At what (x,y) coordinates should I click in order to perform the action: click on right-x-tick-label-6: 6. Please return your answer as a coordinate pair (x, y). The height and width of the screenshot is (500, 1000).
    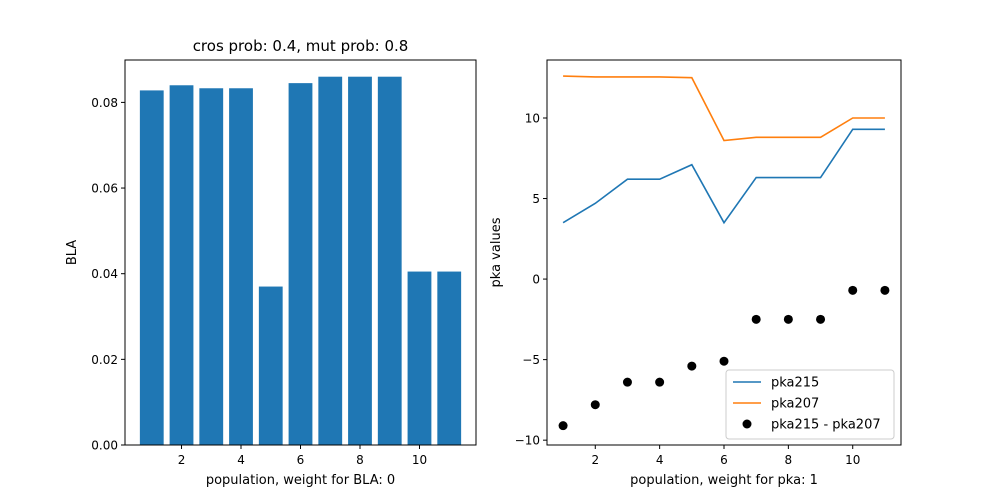
    Looking at the image, I should click on (724, 460).